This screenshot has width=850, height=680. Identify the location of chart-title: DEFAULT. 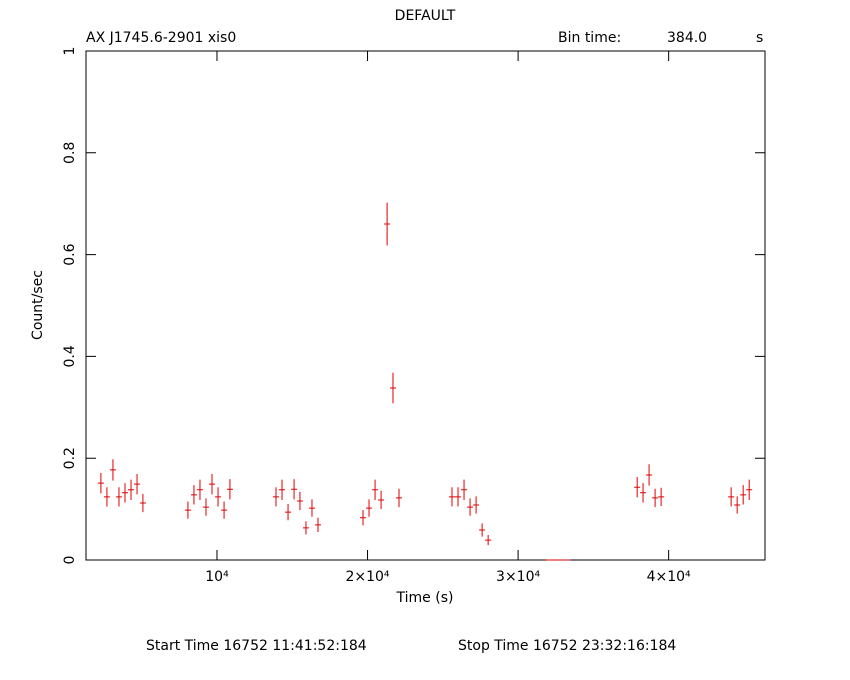
(425, 16).